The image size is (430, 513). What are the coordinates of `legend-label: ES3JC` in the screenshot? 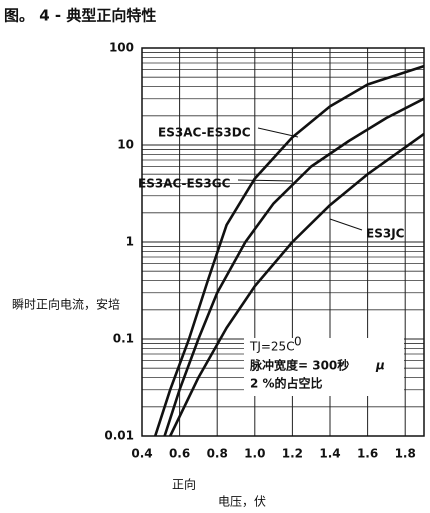 It's located at (385, 234).